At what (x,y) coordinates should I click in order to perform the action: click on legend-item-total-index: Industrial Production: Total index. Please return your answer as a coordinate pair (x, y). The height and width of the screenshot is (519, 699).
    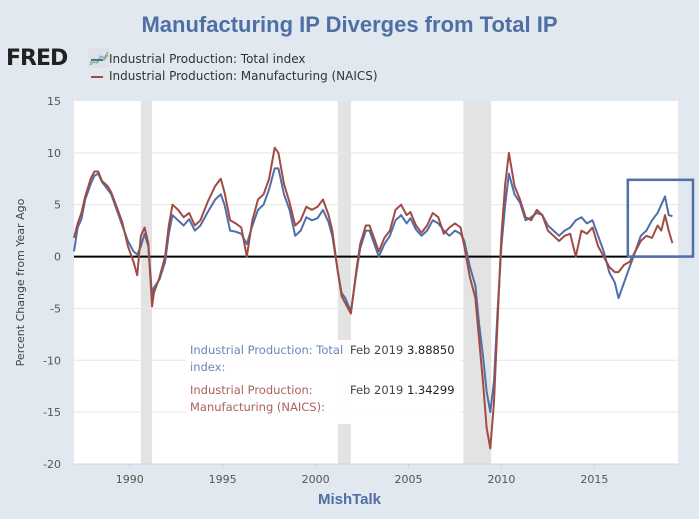
    Looking at the image, I should click on (198, 59).